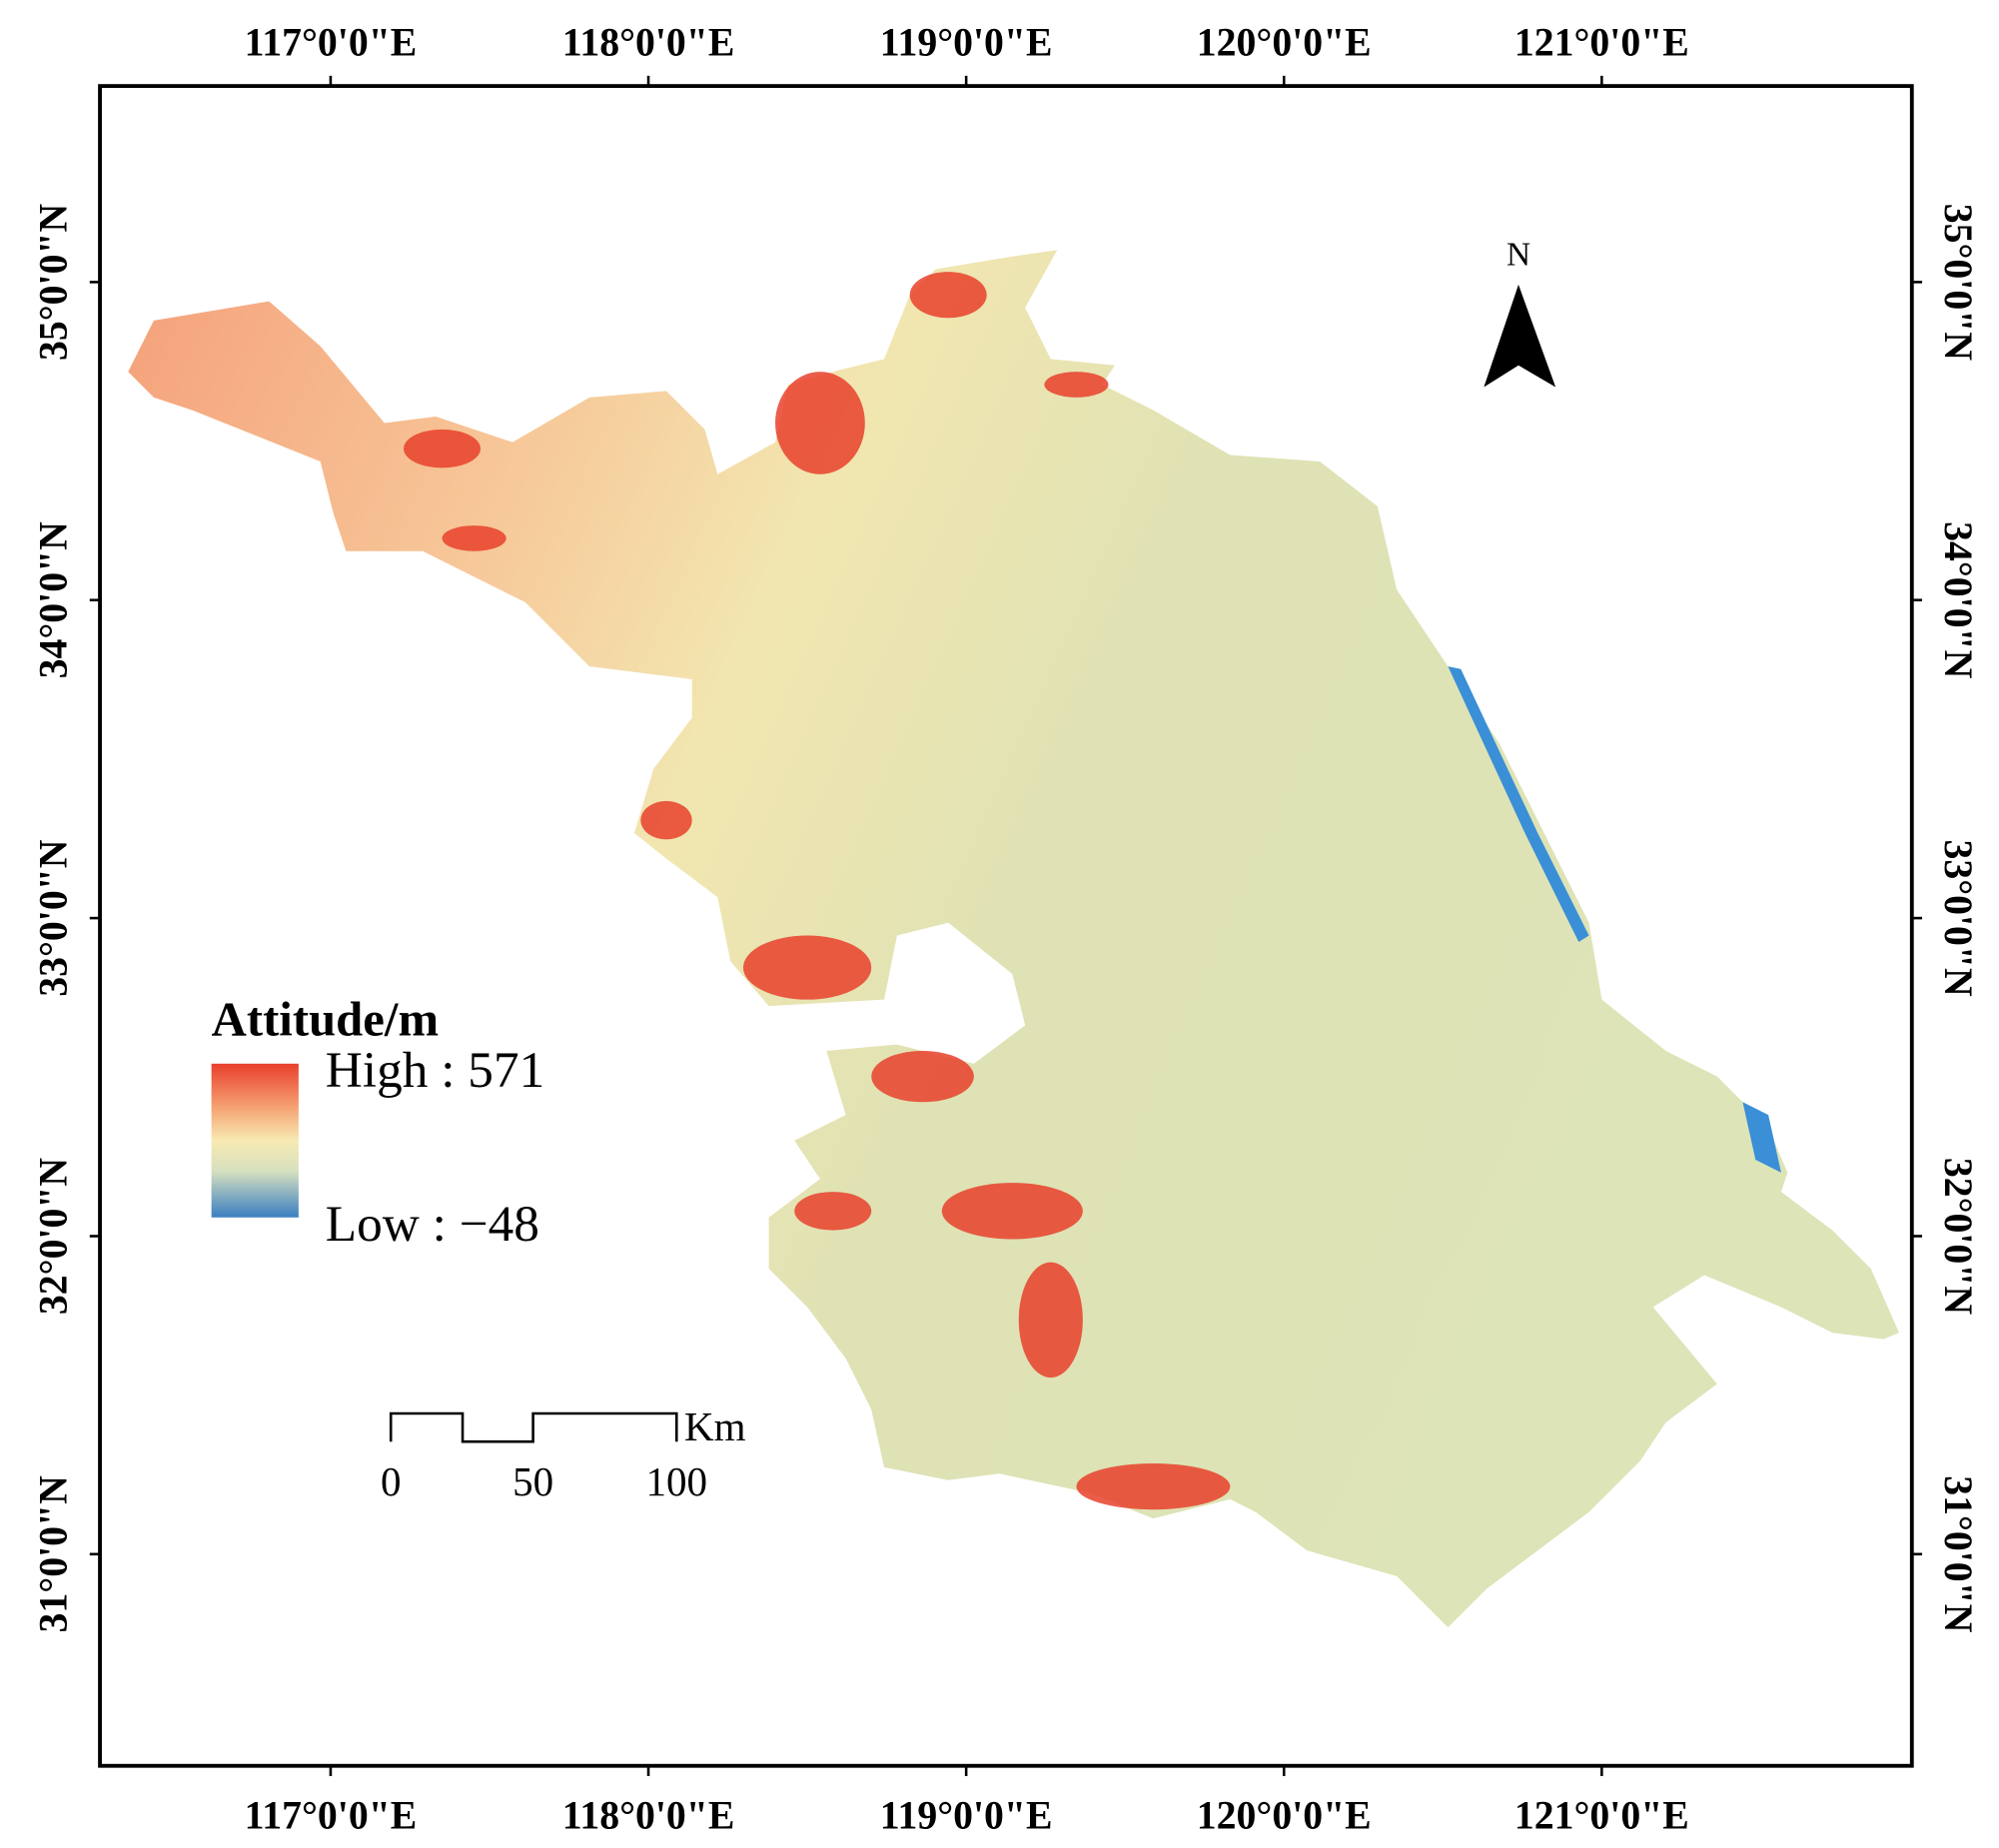  I want to click on scale-unit: Km, so click(715, 1426).